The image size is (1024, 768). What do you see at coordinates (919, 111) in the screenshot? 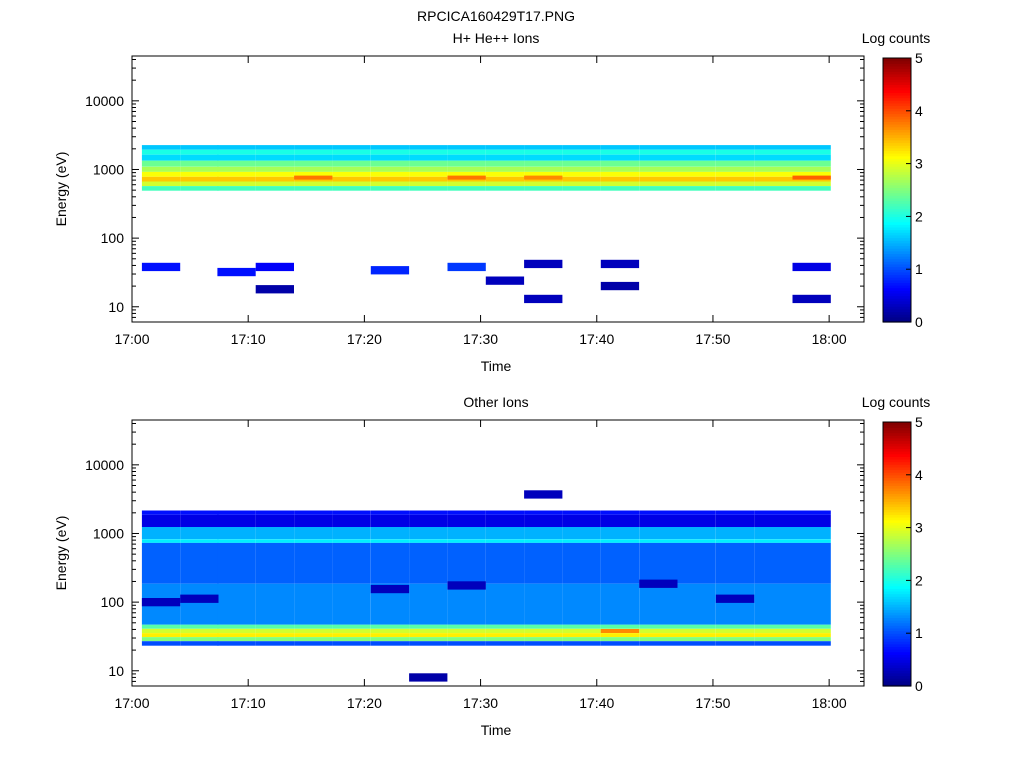
I see `colorbar-tick-label: 4` at bounding box center [919, 111].